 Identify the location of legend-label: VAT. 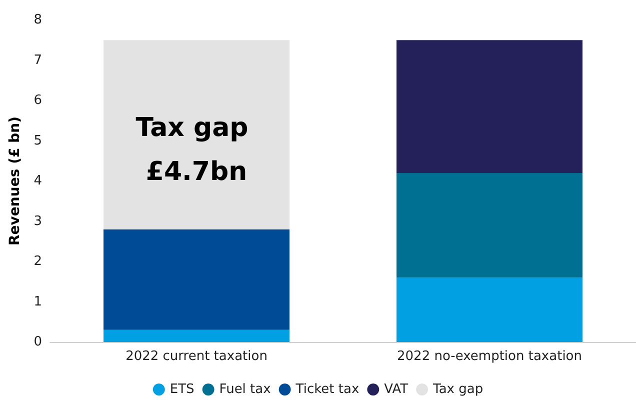
(396, 389).